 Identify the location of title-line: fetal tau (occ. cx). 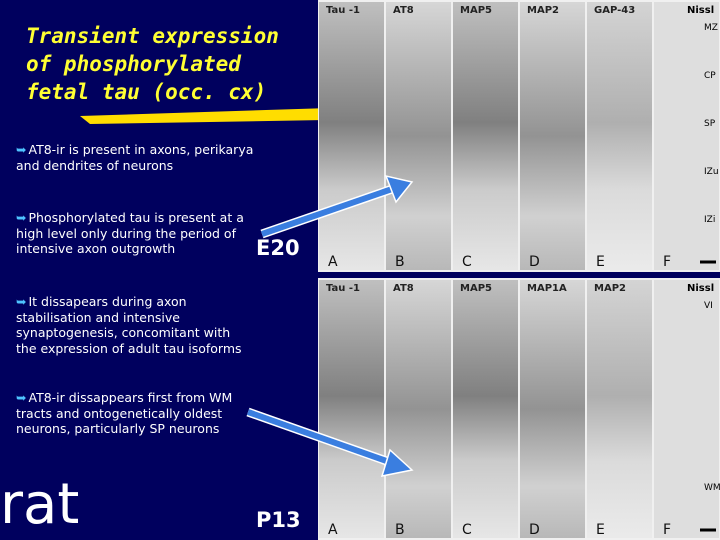
(146, 92).